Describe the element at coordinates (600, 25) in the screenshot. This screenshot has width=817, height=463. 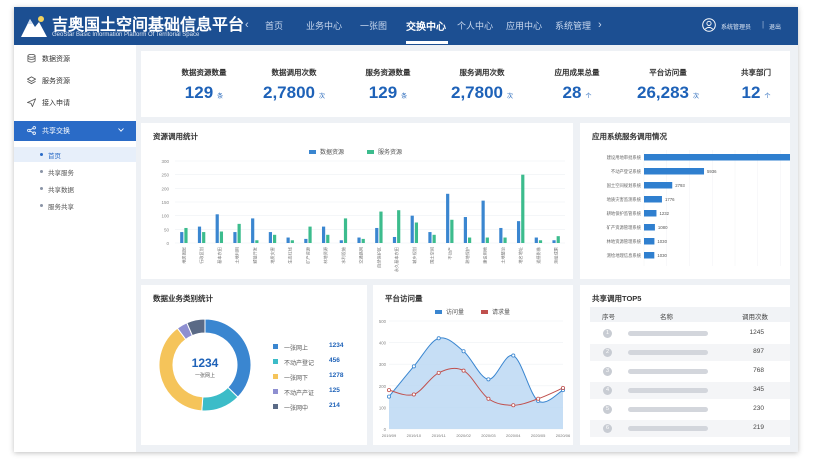
I see `nav-next-icon: ›` at that location.